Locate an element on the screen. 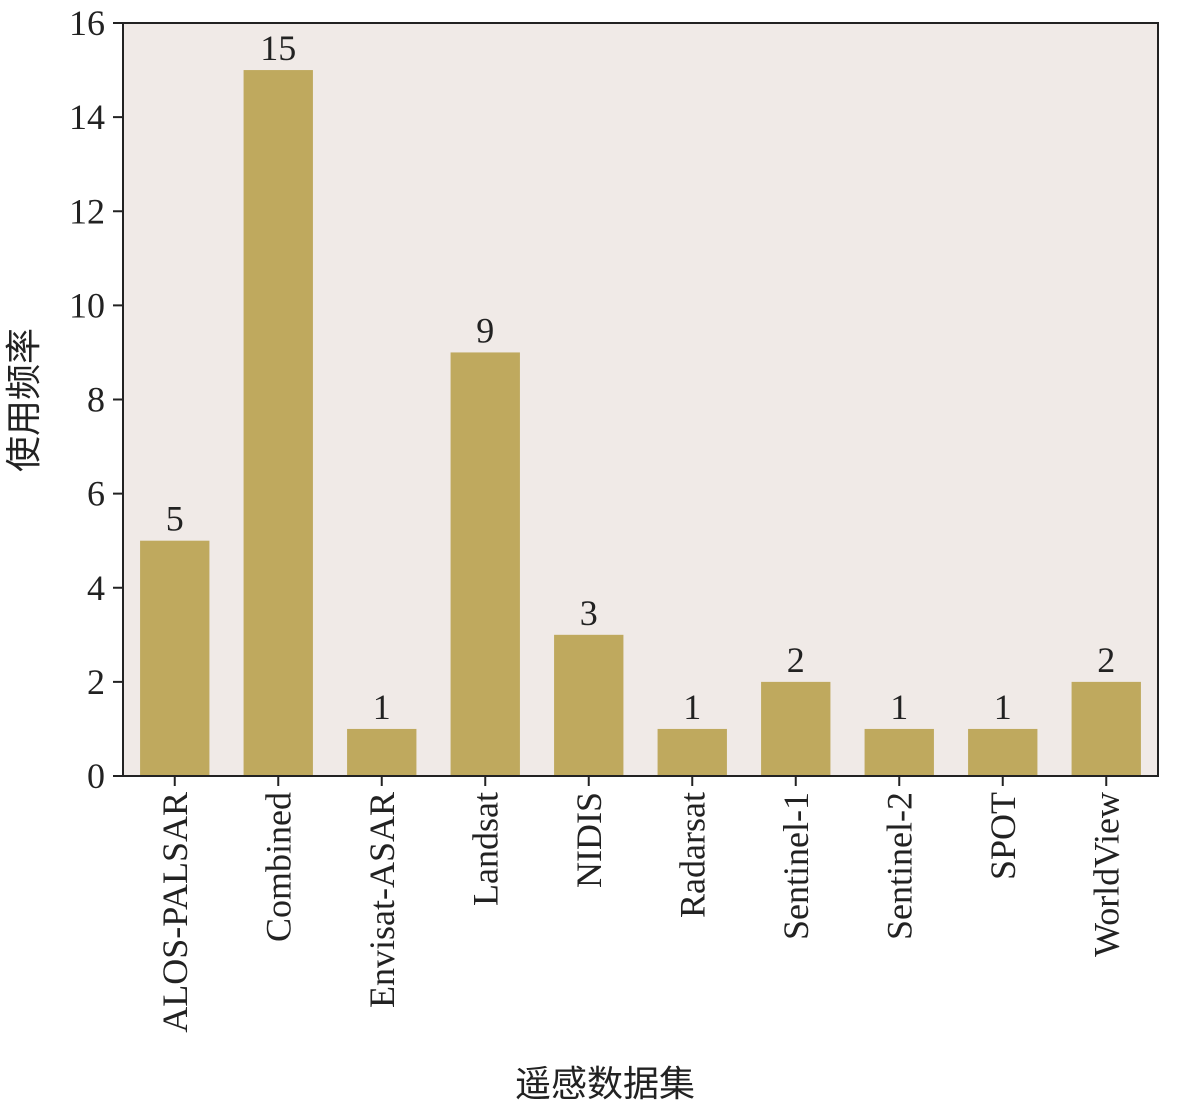  y-tick-label: 16 is located at coordinates (87, 23).